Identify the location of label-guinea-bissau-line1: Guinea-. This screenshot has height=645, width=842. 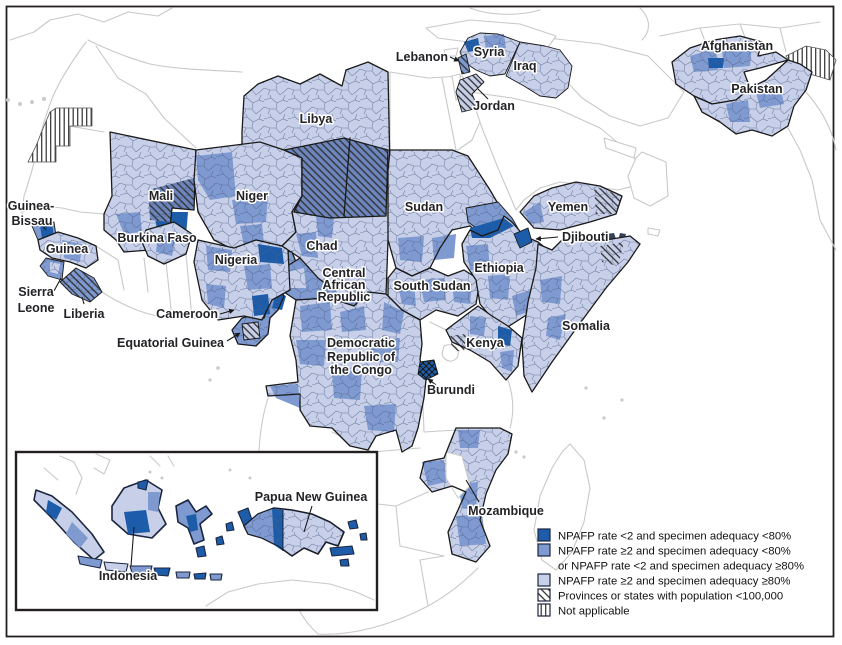
(31, 206).